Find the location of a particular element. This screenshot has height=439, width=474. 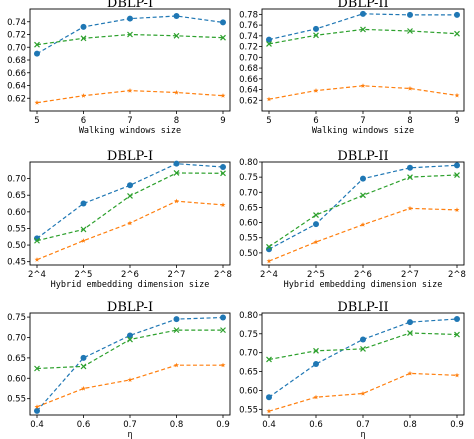

x-tick-label: 6 is located at coordinates (83, 121).